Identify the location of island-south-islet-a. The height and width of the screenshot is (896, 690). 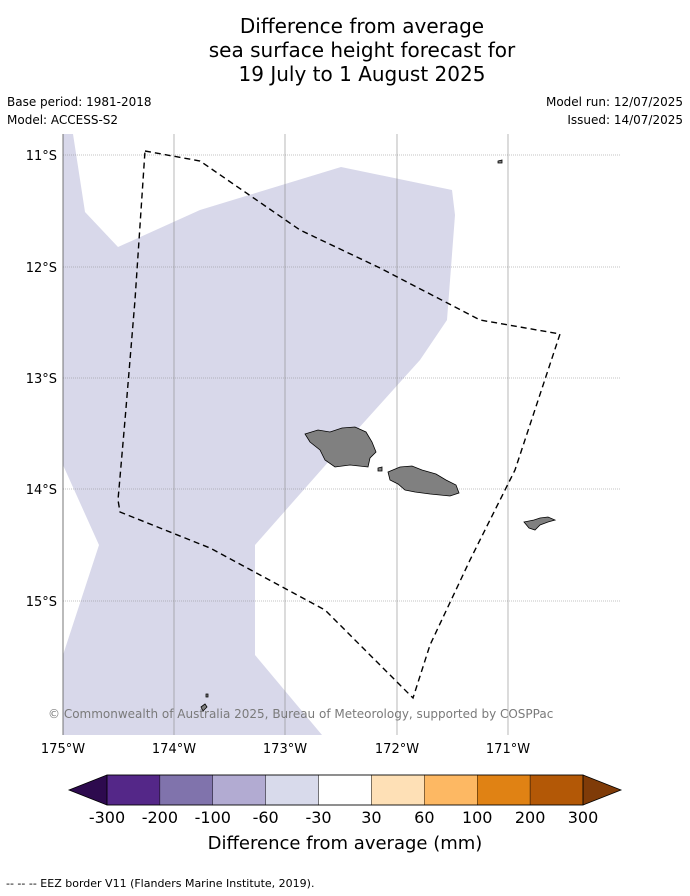
(204, 707).